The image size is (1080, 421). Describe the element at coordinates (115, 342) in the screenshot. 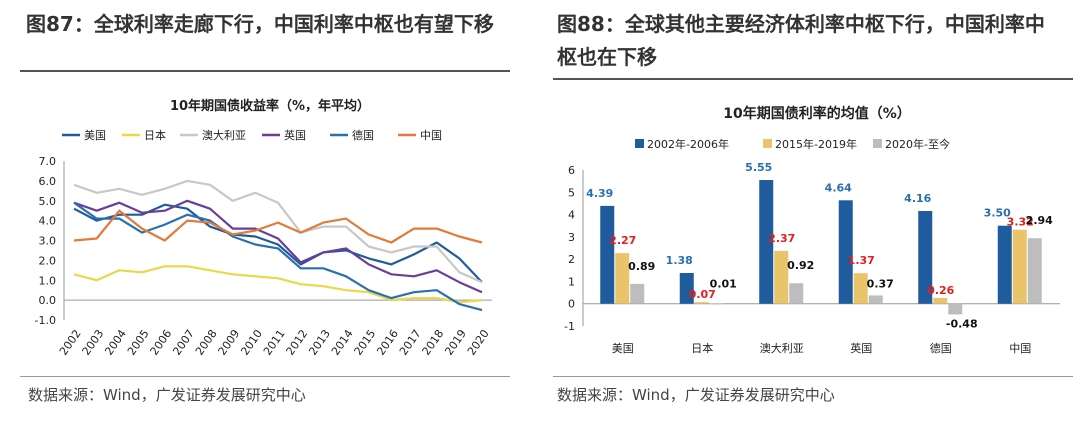

I see `x-tick-label: 2004` at that location.